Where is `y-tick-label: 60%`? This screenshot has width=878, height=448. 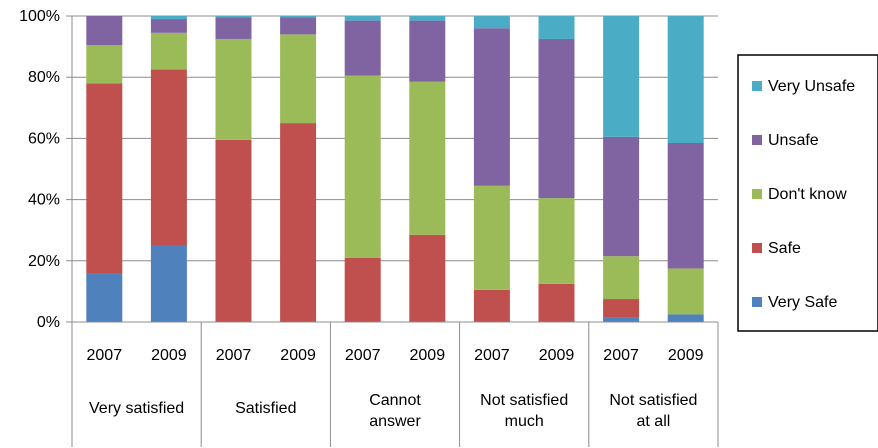
y-tick-label: 60% is located at coordinates (44, 138).